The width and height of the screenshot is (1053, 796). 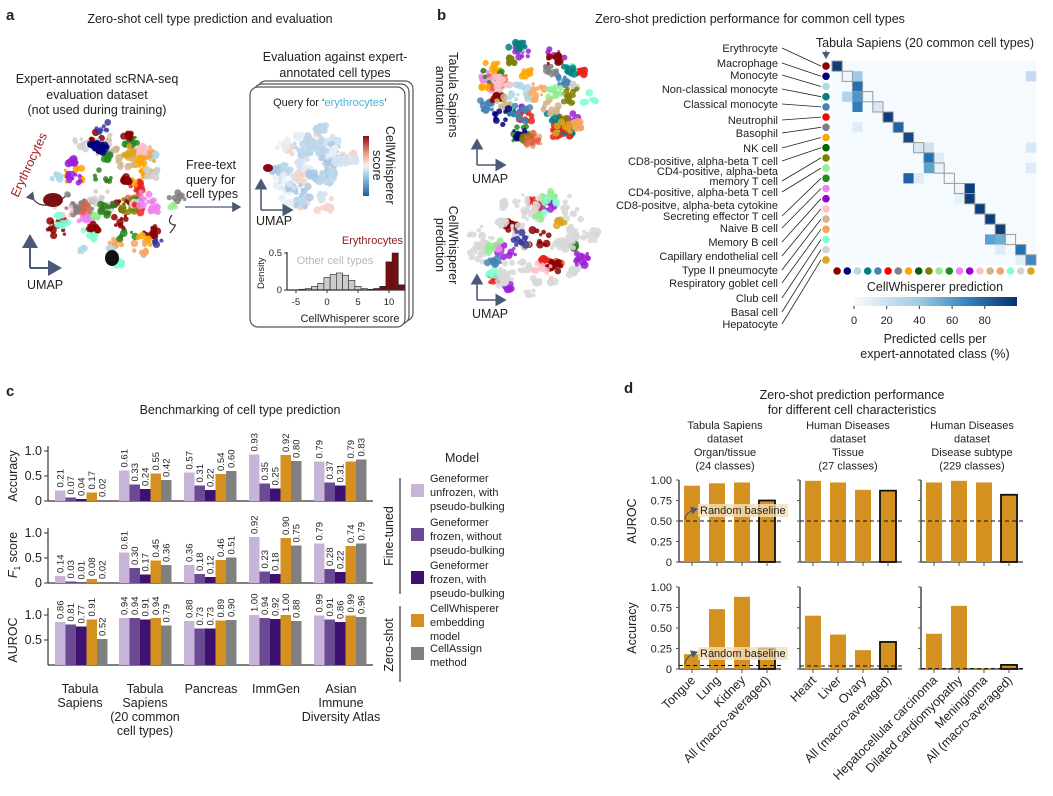 I want to click on y-tick-label: 0, so click(x=669, y=563).